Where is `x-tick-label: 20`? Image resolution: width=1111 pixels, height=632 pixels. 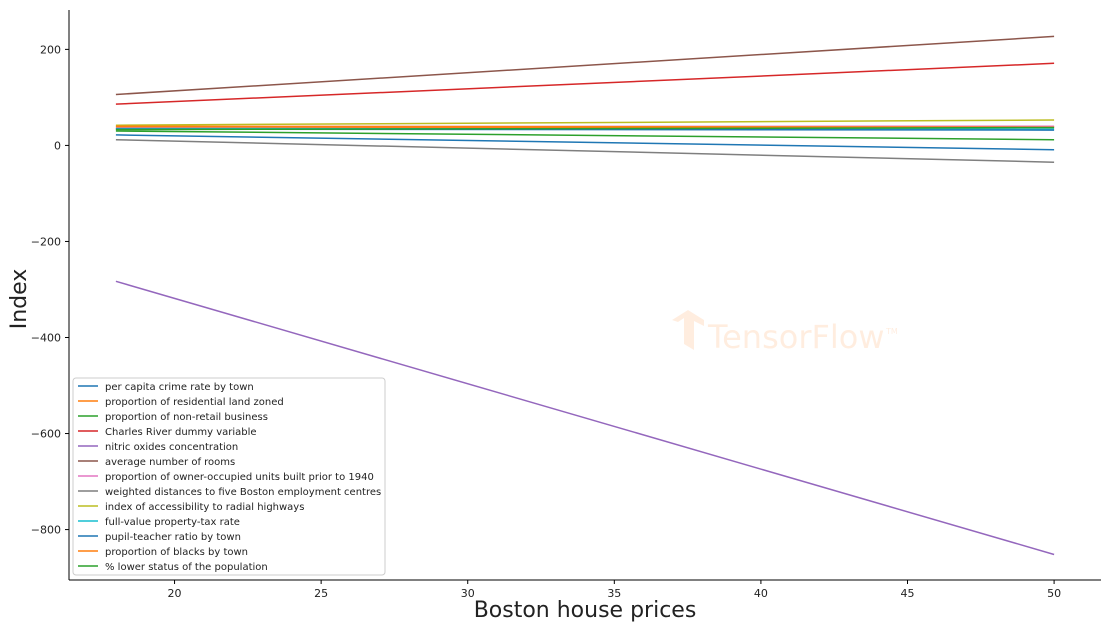
x-tick-label: 20 is located at coordinates (175, 593).